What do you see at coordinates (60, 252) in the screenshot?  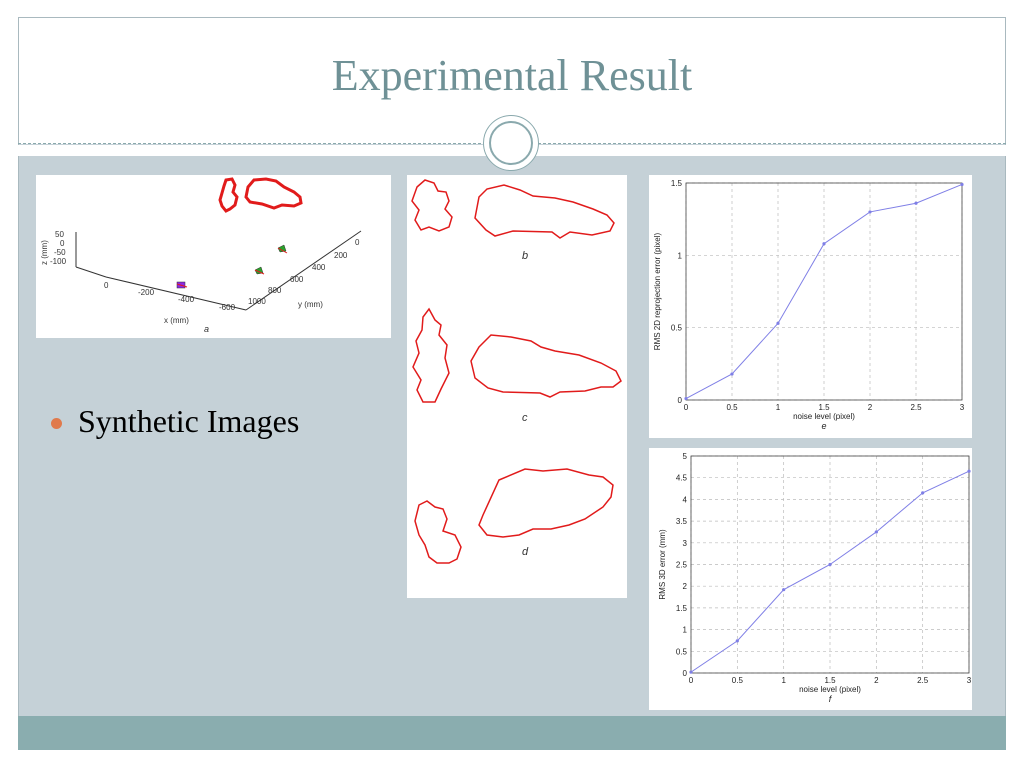 I see `z-tick: -50` at bounding box center [60, 252].